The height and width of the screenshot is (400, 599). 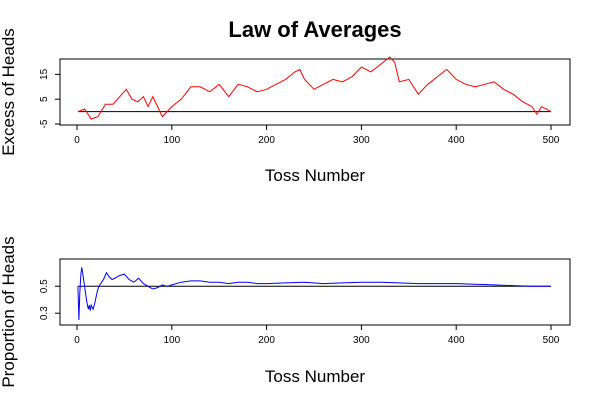 What do you see at coordinates (44, 99) in the screenshot?
I see `y-tick-label: 5` at bounding box center [44, 99].